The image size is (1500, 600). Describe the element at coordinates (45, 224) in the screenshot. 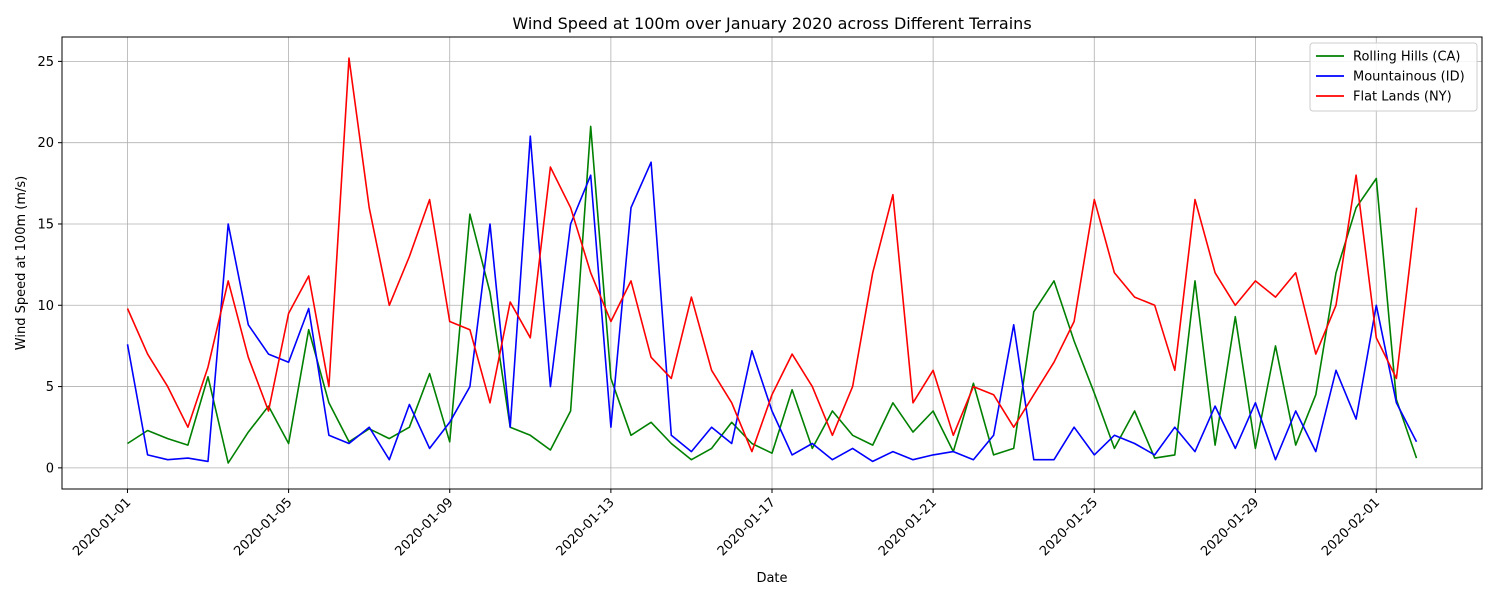

I see `y-tick-label: 15` at that location.